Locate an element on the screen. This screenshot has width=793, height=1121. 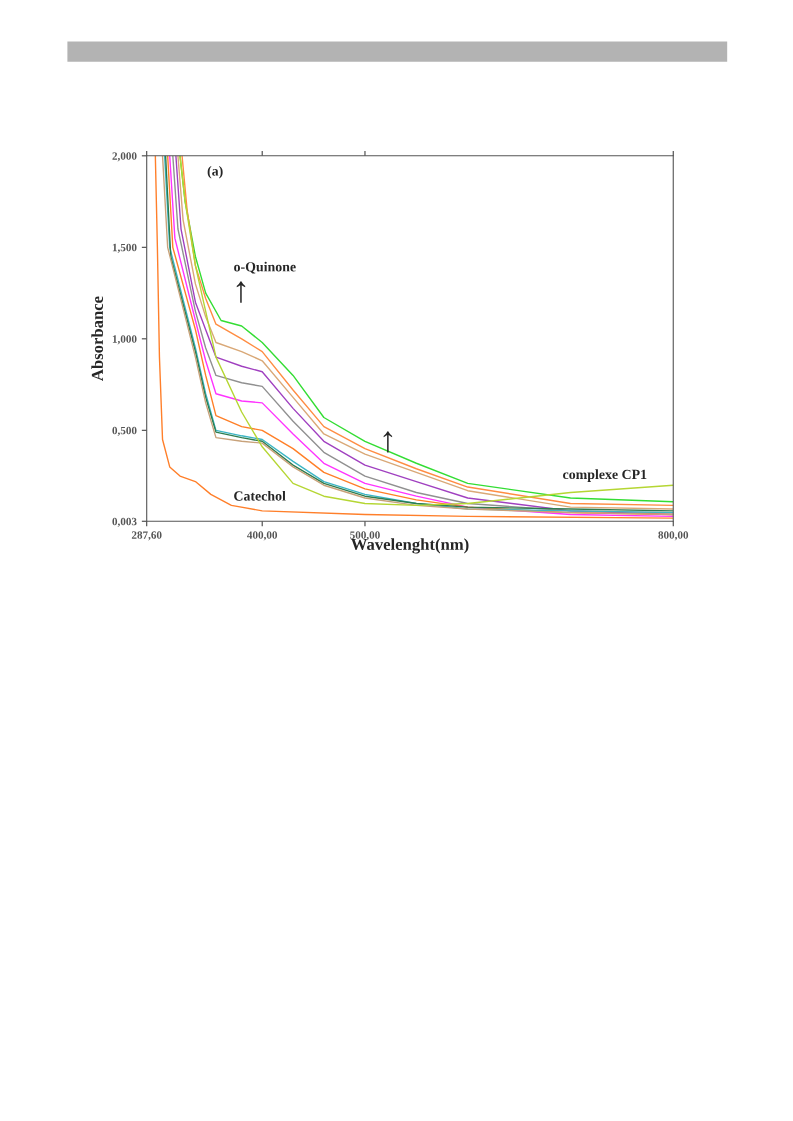
y-tick-label: 0,003 is located at coordinates (124, 522).